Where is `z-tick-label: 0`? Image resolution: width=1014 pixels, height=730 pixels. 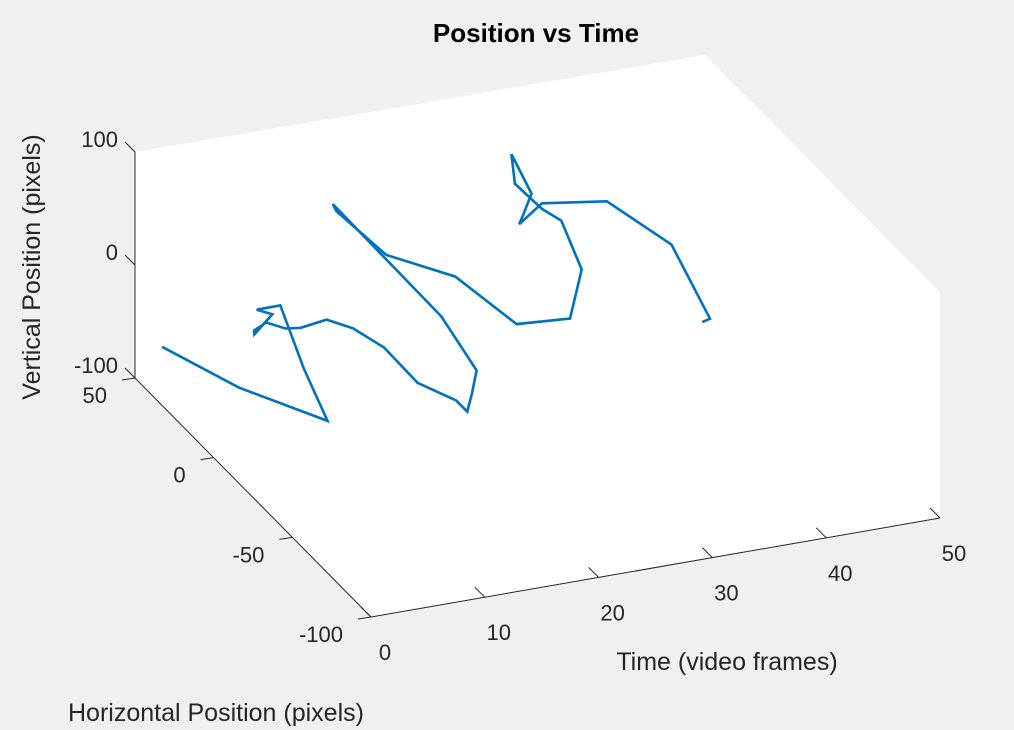
z-tick-label: 0 is located at coordinates (112, 252).